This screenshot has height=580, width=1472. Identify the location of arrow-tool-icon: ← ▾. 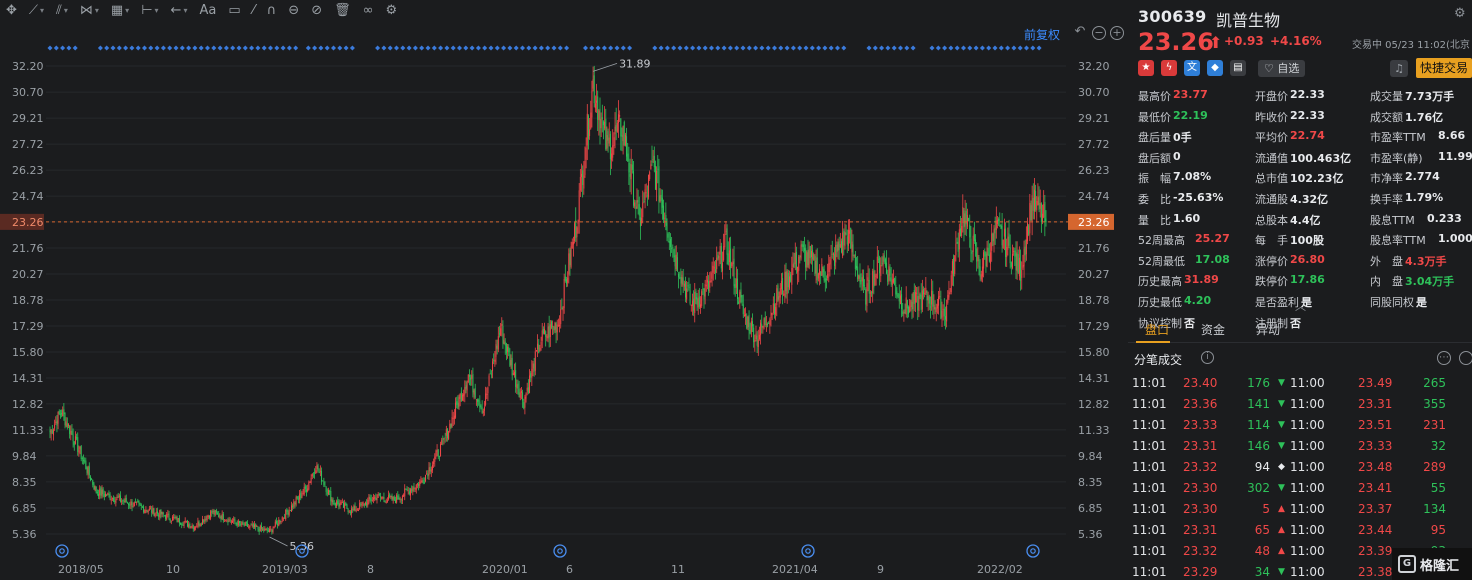
(179, 11).